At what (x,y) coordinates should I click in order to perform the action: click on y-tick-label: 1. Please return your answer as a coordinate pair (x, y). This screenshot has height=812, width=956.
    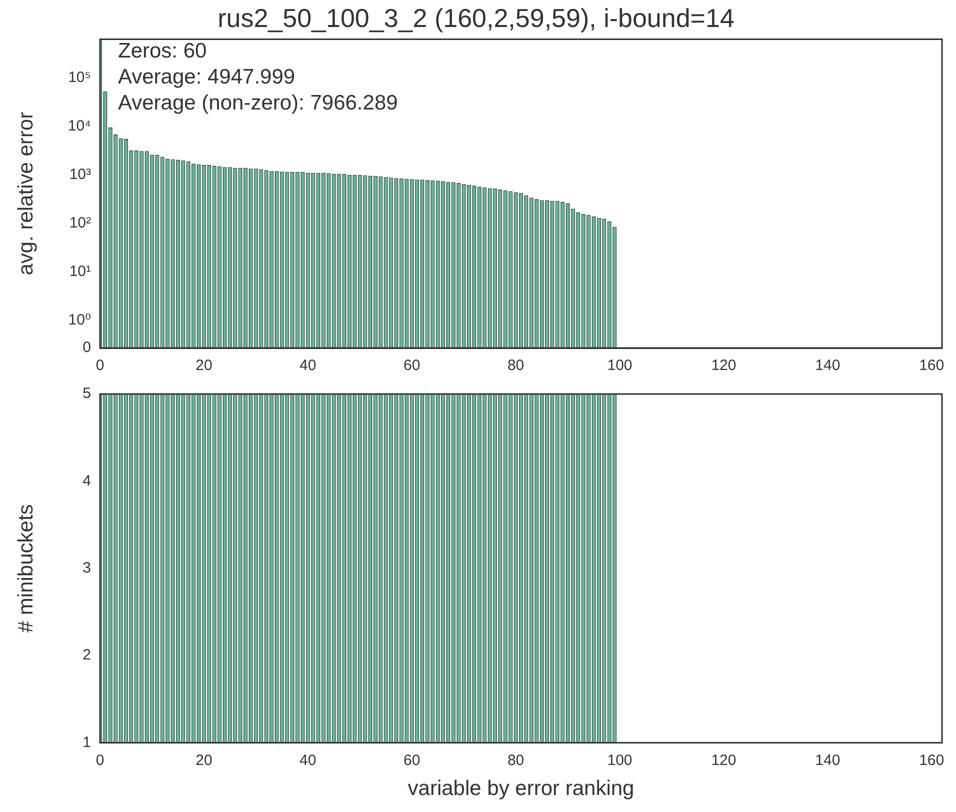
    Looking at the image, I should click on (86, 742).